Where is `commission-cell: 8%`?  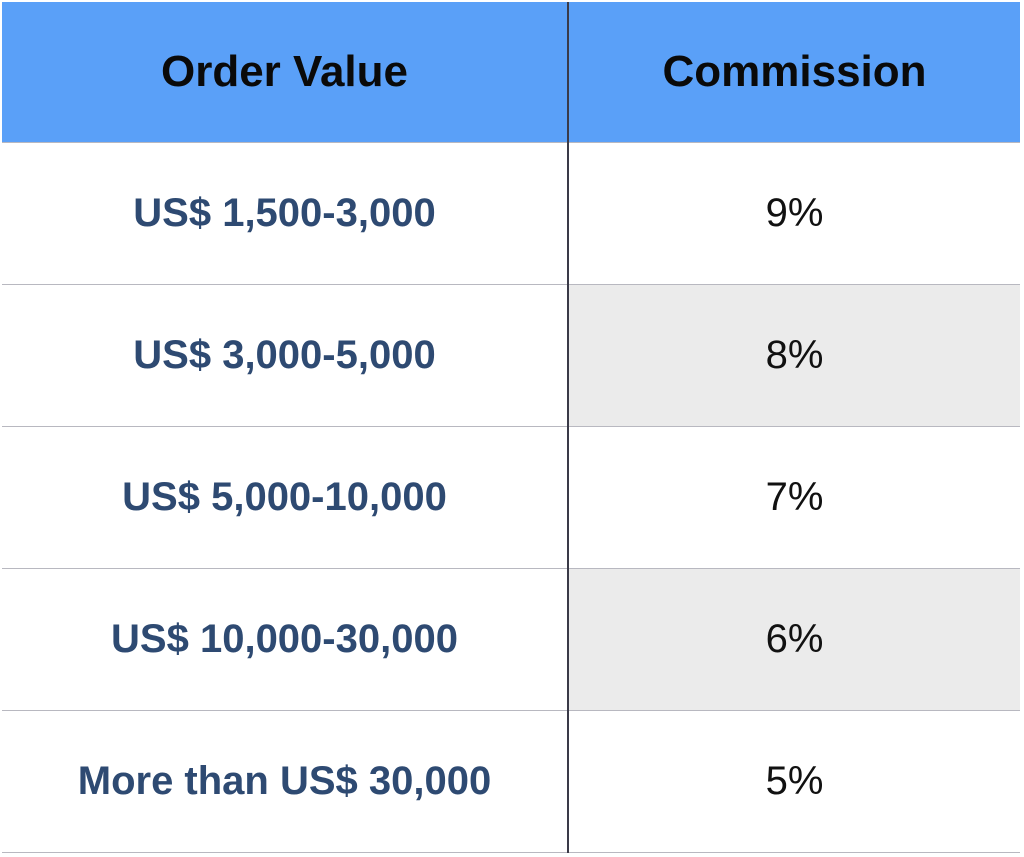
commission-cell: 8% is located at coordinates (794, 355).